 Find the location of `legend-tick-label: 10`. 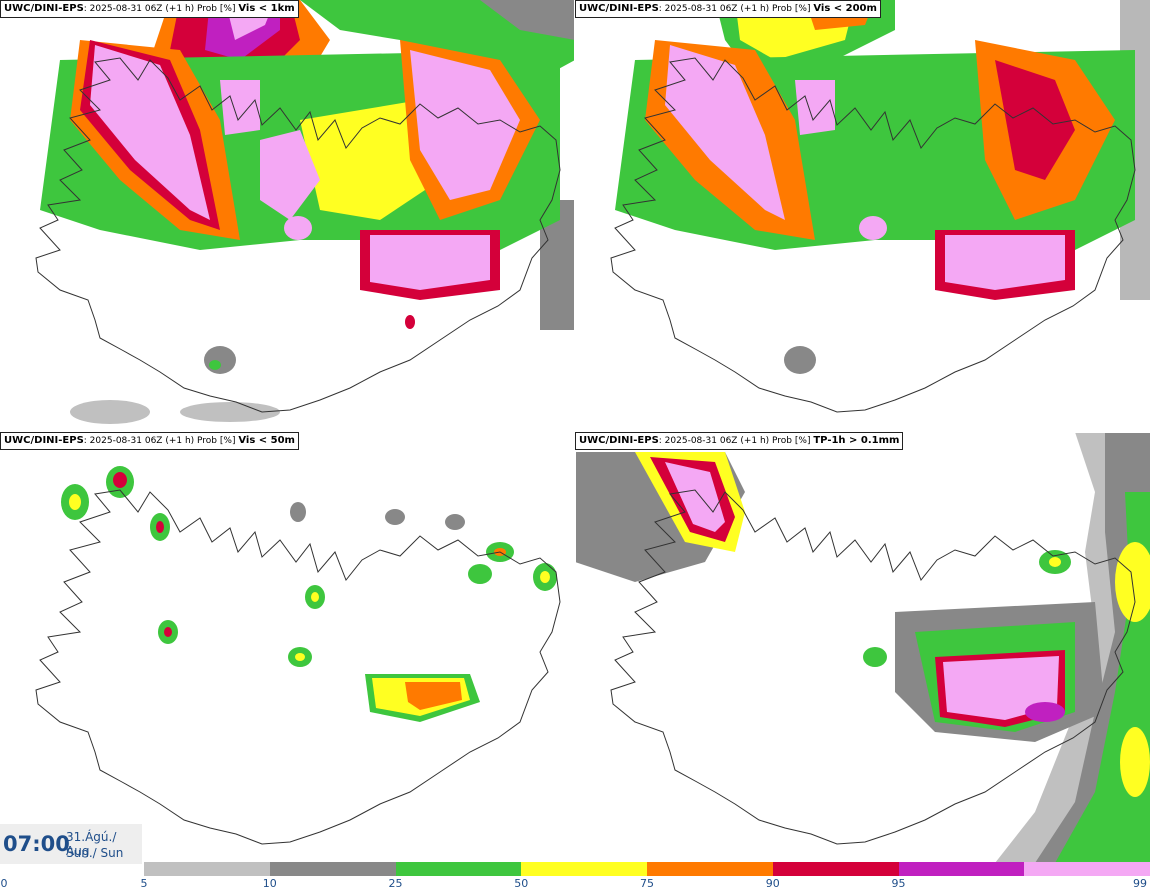

legend-tick-label: 10 is located at coordinates (269, 883).